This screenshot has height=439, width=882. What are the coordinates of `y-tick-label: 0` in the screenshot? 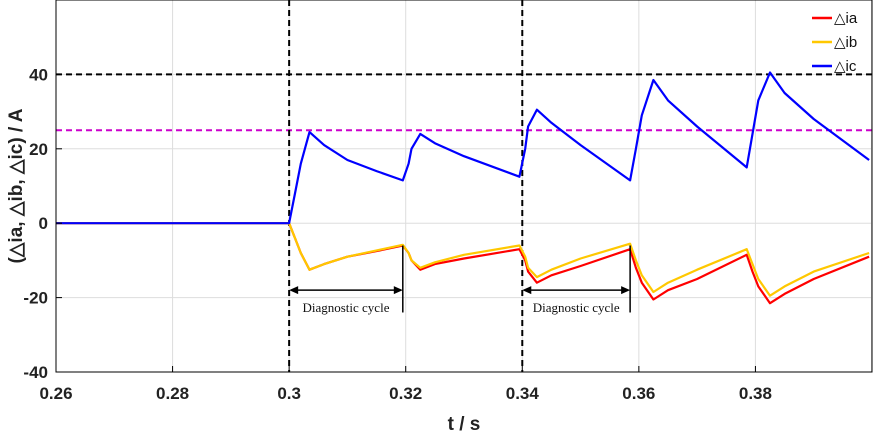 It's located at (43, 223).